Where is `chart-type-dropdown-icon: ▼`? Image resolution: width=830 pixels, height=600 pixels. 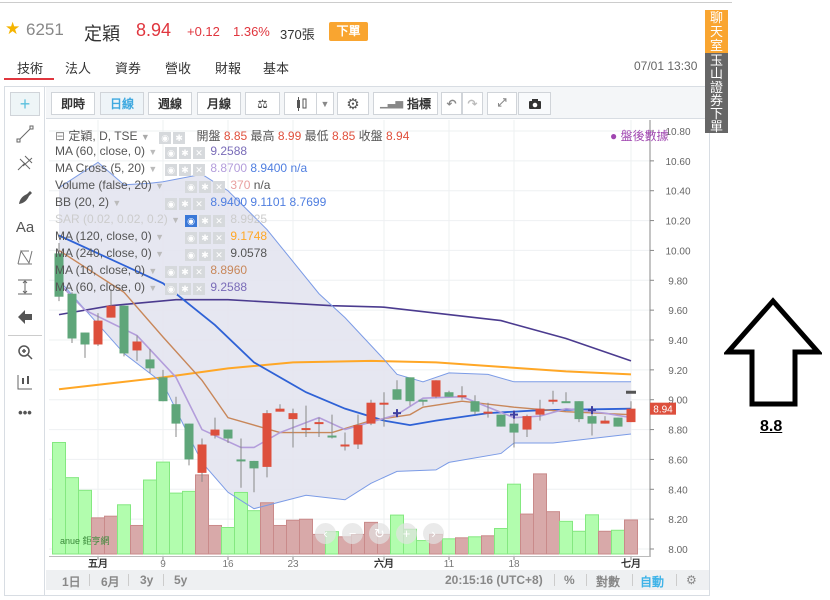 chart-type-dropdown-icon: ▼ is located at coordinates (325, 103).